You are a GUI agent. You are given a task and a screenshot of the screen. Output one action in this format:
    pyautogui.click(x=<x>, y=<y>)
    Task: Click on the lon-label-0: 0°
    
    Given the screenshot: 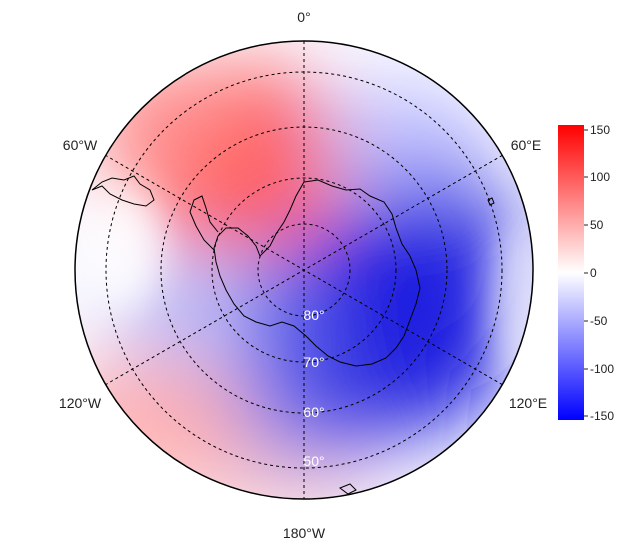 What is the action you would take?
    pyautogui.click(x=303, y=17)
    